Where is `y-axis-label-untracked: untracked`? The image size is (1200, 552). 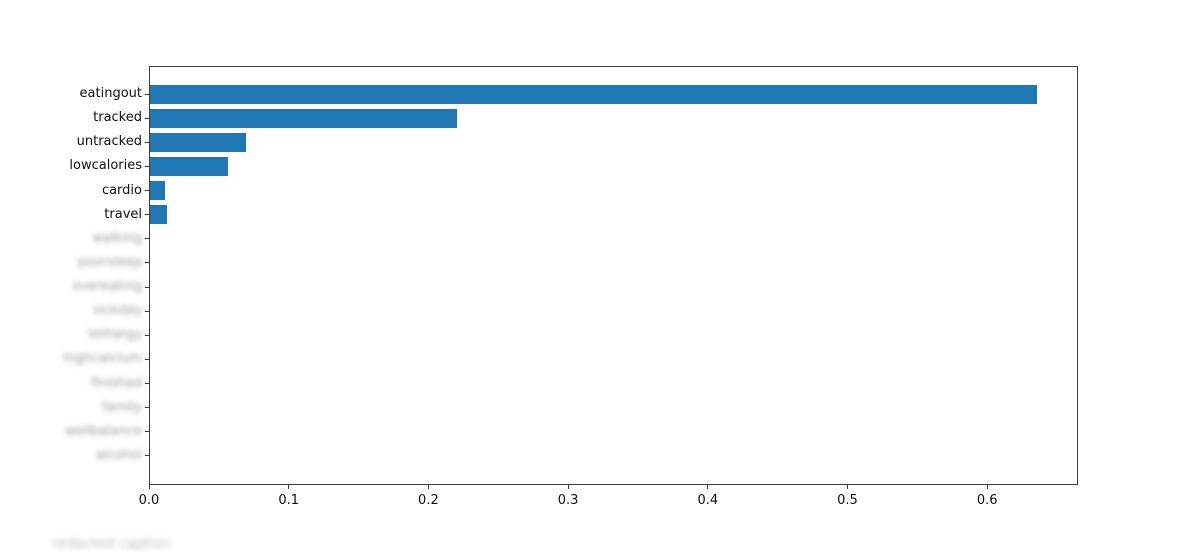 y-axis-label-untracked: untracked is located at coordinates (109, 142).